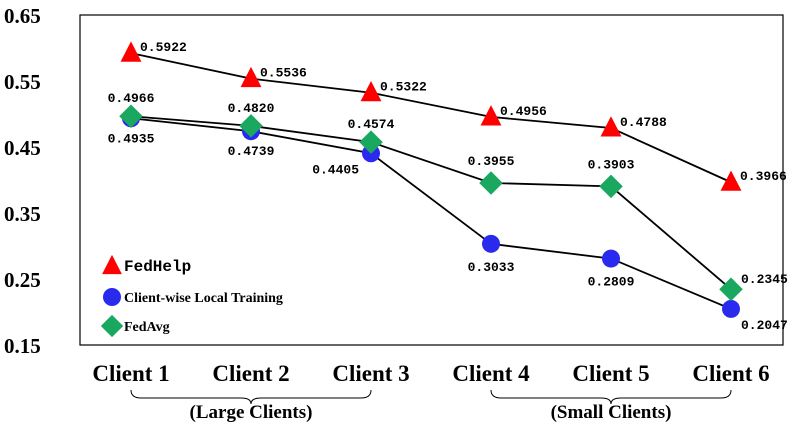 Image resolution: width=797 pixels, height=425 pixels. What do you see at coordinates (251, 151) in the screenshot?
I see `data-label: 0.4739` at bounding box center [251, 151].